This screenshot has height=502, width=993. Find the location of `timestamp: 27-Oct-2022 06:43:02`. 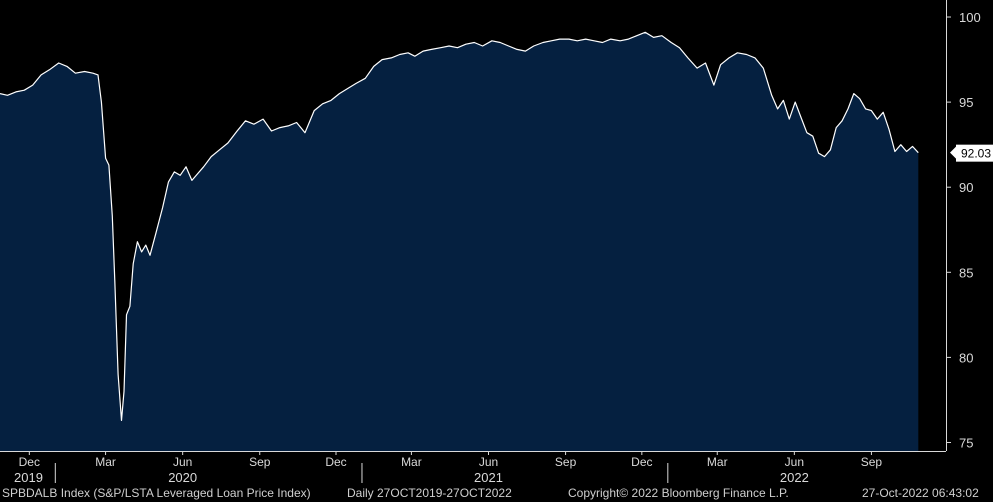

timestamp: 27-Oct-2022 06:43:02 is located at coordinates (920, 493).